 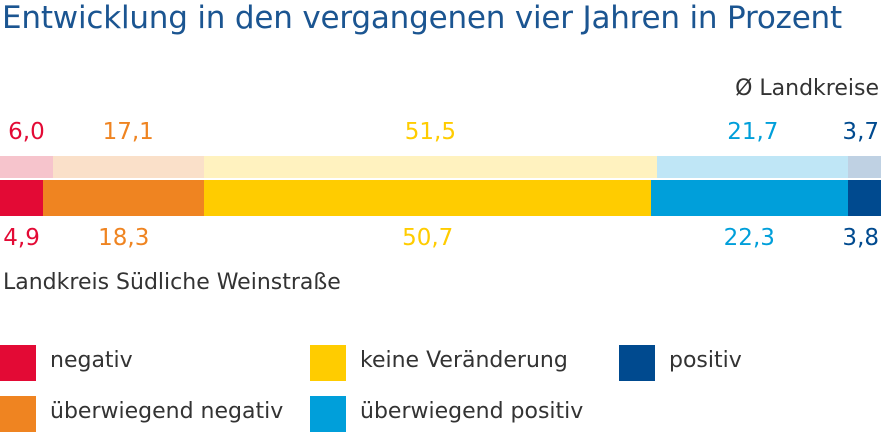 I want to click on average-value-ueberwiegend-negativ: 17,1, so click(x=128, y=132).